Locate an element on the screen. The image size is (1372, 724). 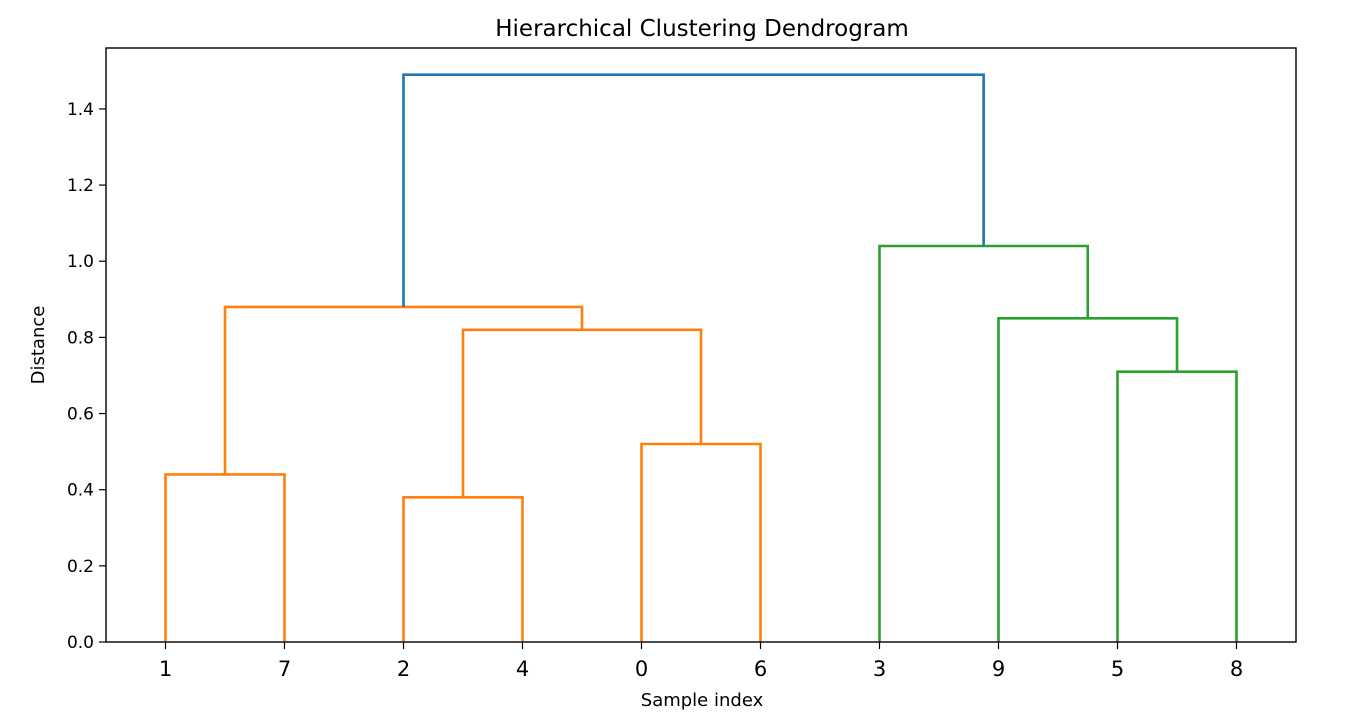
y-tick-label: 0.8 is located at coordinates (80, 338).